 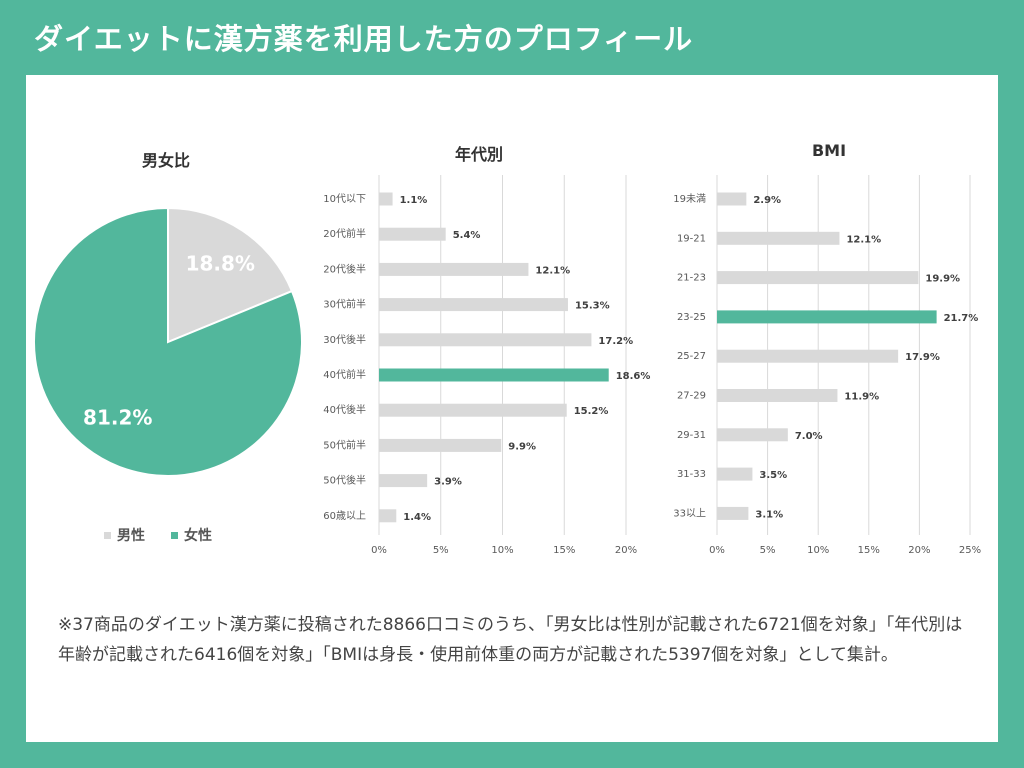 What do you see at coordinates (165, 160) in the screenshot?
I see `pie-chart-title: 男女比` at bounding box center [165, 160].